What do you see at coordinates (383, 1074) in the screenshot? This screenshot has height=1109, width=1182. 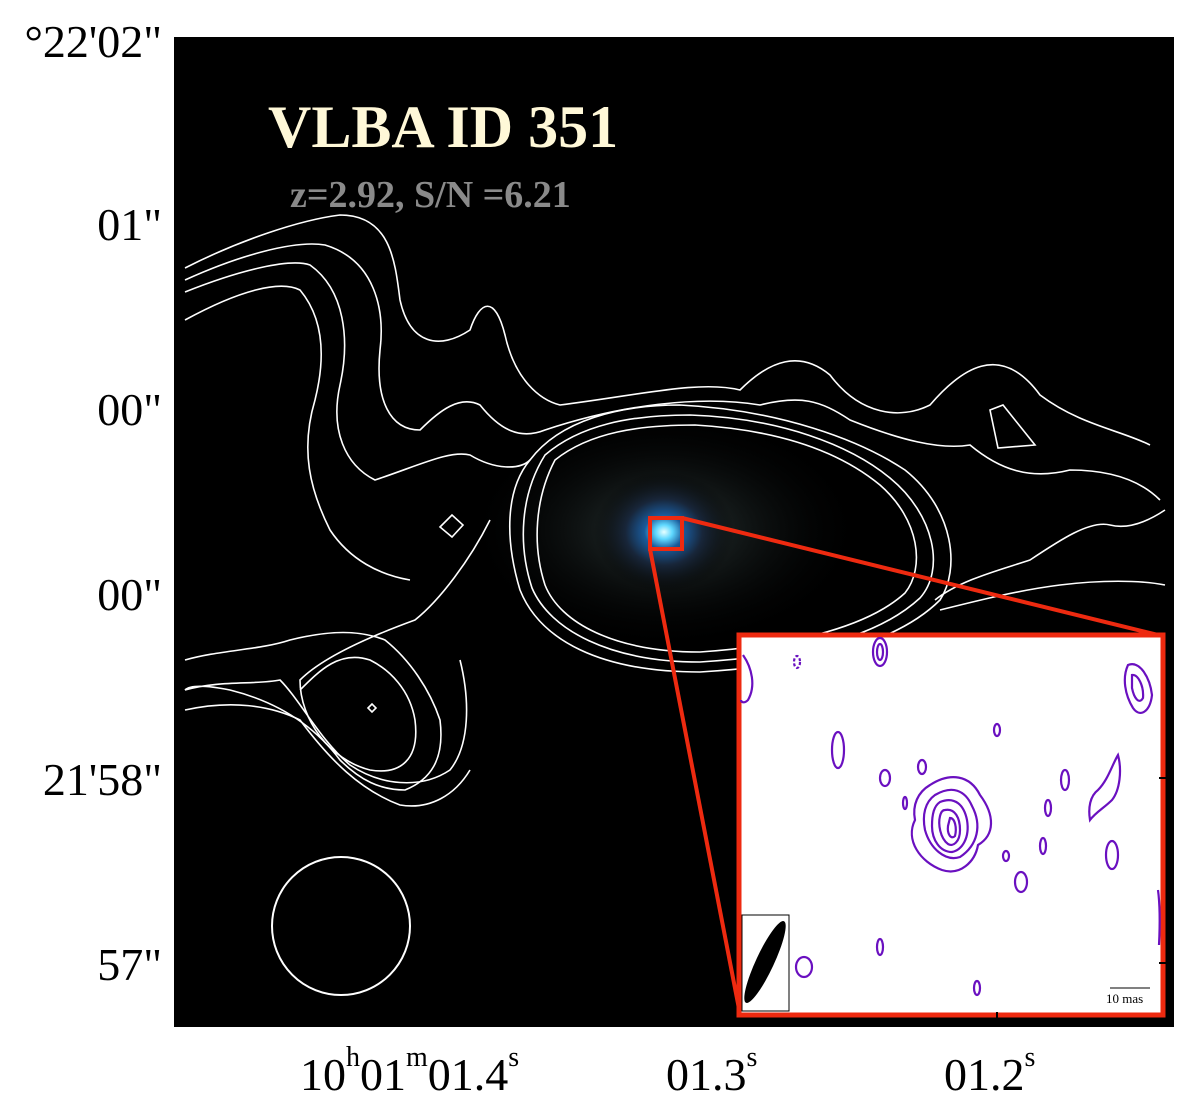 I see `ra-label-part: 01` at bounding box center [383, 1074].